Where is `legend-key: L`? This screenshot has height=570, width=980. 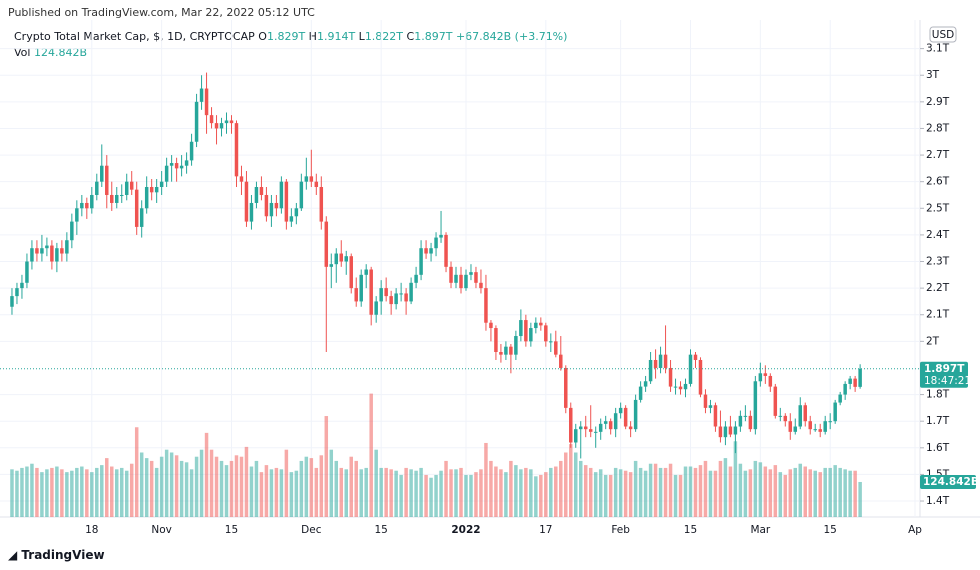 legend-key: L is located at coordinates (361, 36).